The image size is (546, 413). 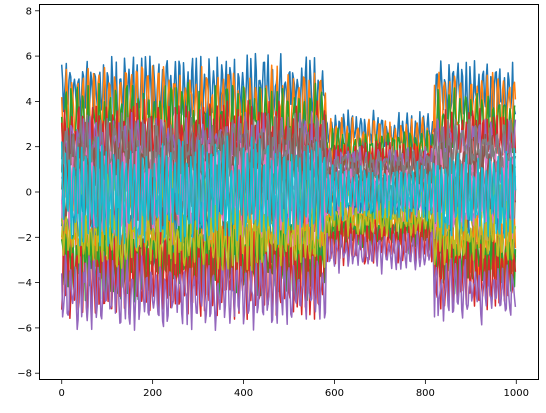 I want to click on x-axis: 0 200 400 600 800 1000, so click(x=294, y=389).